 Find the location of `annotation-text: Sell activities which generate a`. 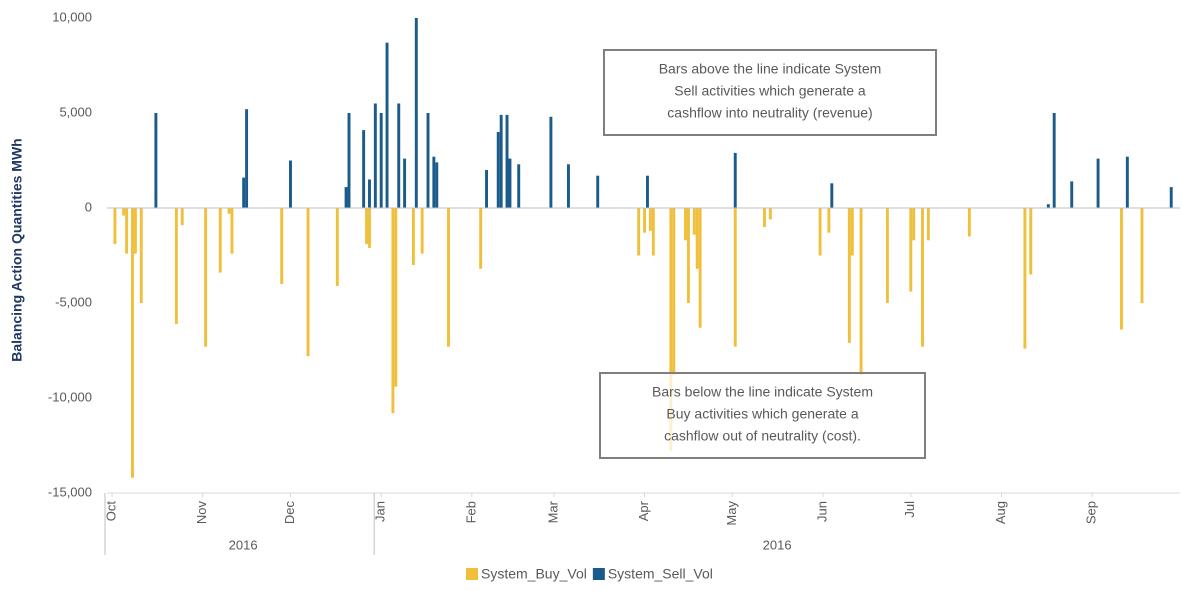

annotation-text: Sell activities which generate a is located at coordinates (770, 91).